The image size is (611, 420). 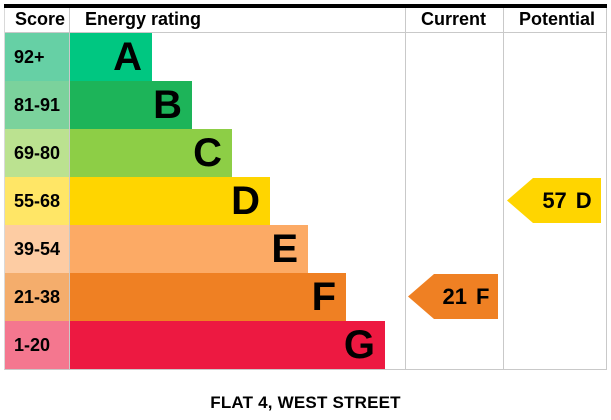 What do you see at coordinates (554, 20) in the screenshot?
I see `header-potential: Potential` at bounding box center [554, 20].